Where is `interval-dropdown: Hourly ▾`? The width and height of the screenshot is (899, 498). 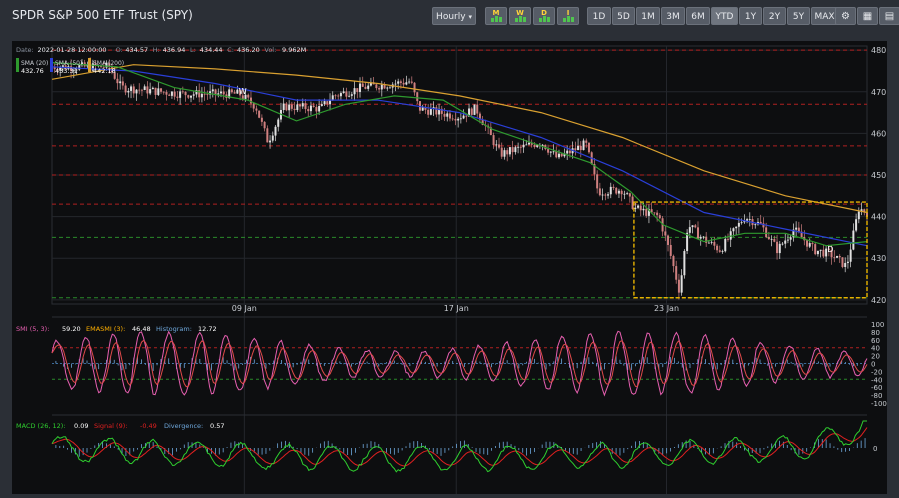
interval-dropdown: Hourly ▾ is located at coordinates (454, 16).